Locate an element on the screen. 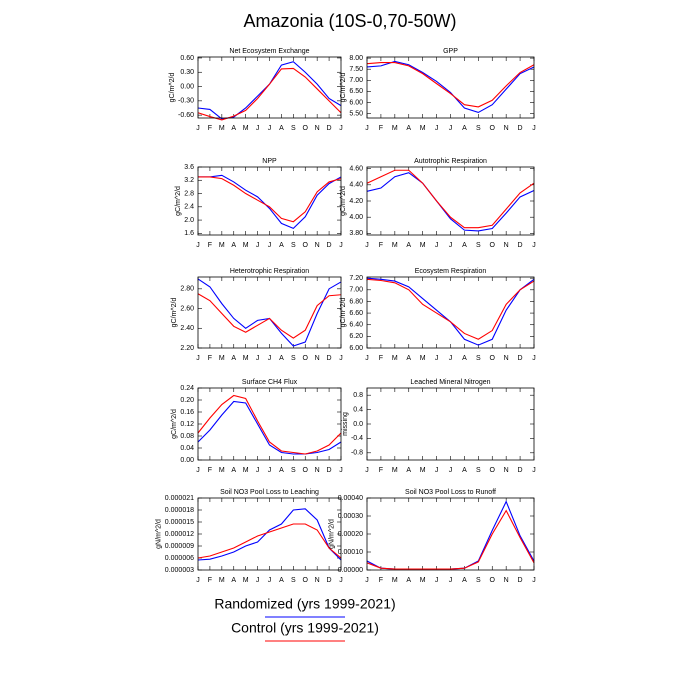 The image size is (700, 700). y-tick-label: 0.20 is located at coordinates (187, 400).